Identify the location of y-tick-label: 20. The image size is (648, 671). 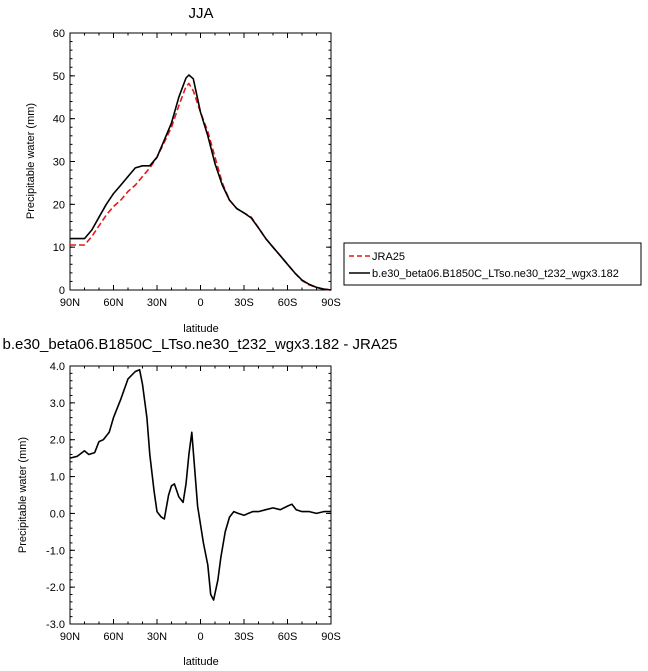
(59, 205).